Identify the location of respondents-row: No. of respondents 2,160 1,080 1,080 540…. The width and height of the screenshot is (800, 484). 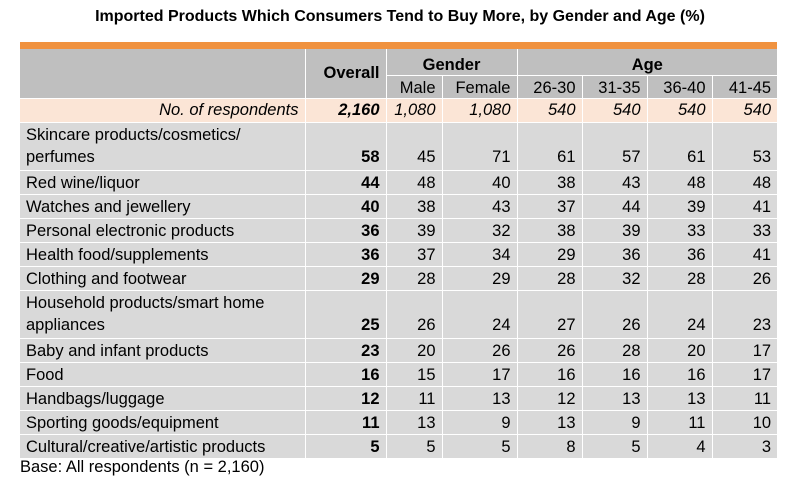
(399, 110).